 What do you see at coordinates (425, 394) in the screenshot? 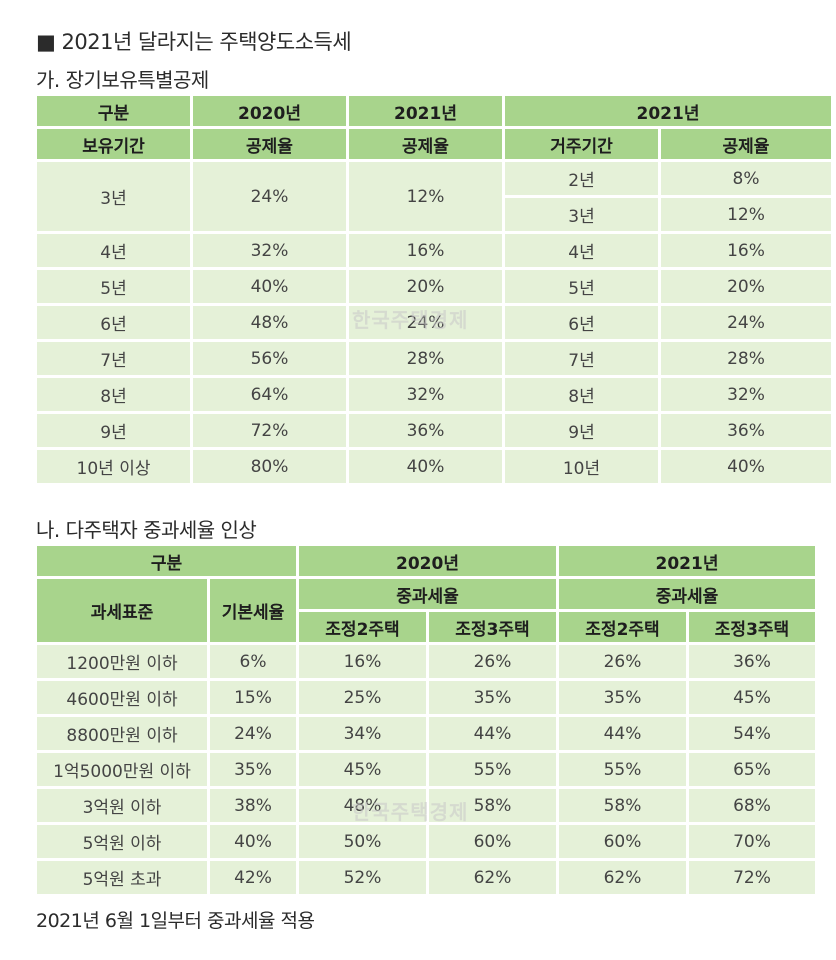
I see `table-cell-rate-2021: 32%` at bounding box center [425, 394].